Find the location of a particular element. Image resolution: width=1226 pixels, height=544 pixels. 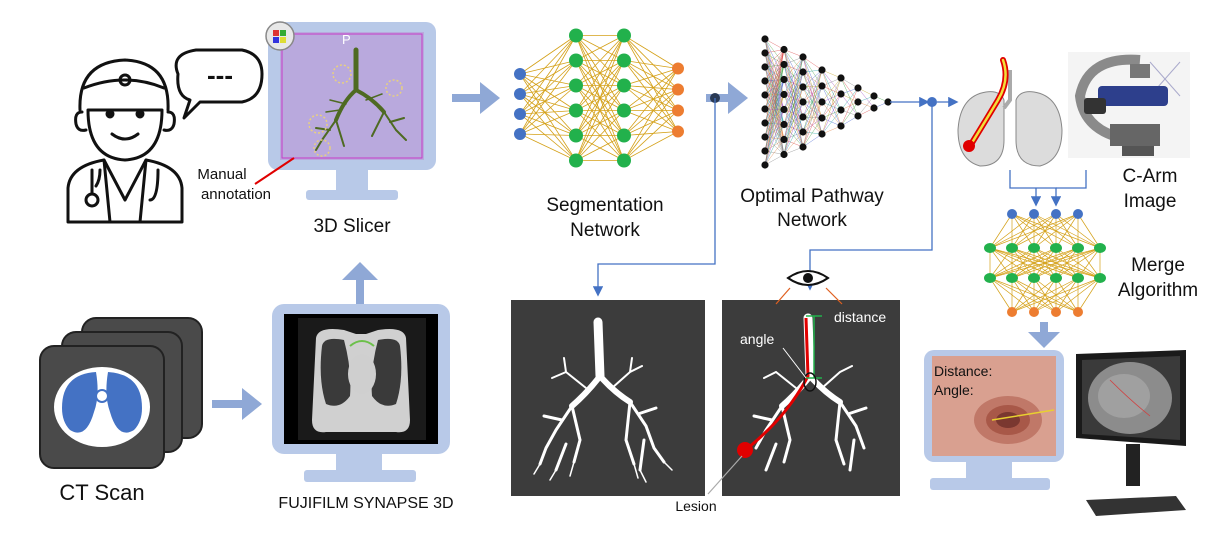

speech-bubble-icon: --- is located at coordinates (219, 84).